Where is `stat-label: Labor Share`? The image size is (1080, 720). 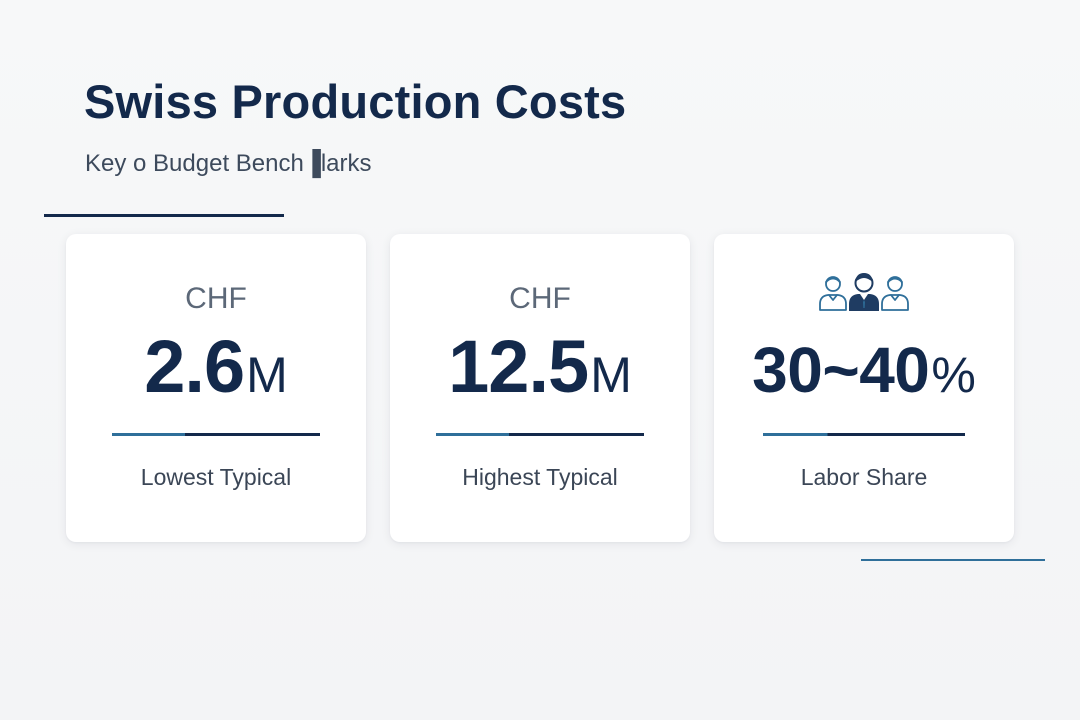
stat-label: Labor Share is located at coordinates (864, 477).